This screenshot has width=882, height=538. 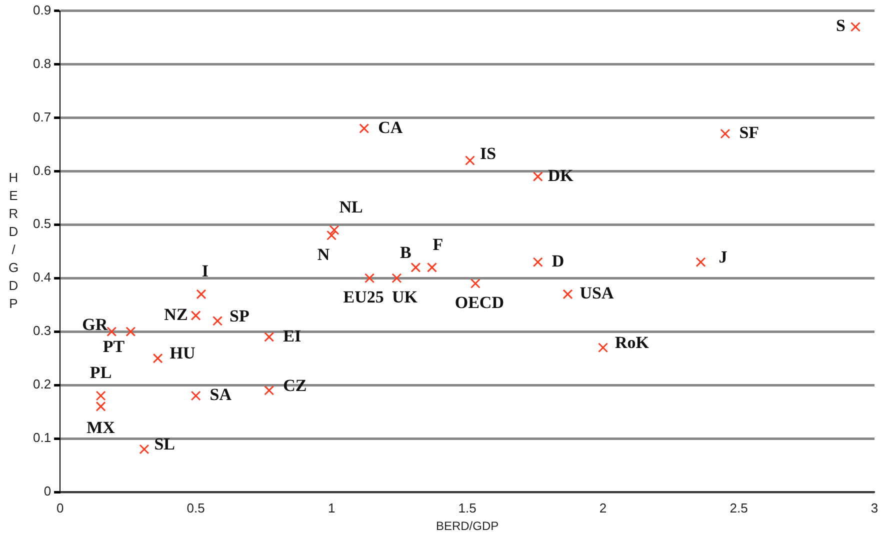 What do you see at coordinates (749, 132) in the screenshot?
I see `annotation: SF` at bounding box center [749, 132].